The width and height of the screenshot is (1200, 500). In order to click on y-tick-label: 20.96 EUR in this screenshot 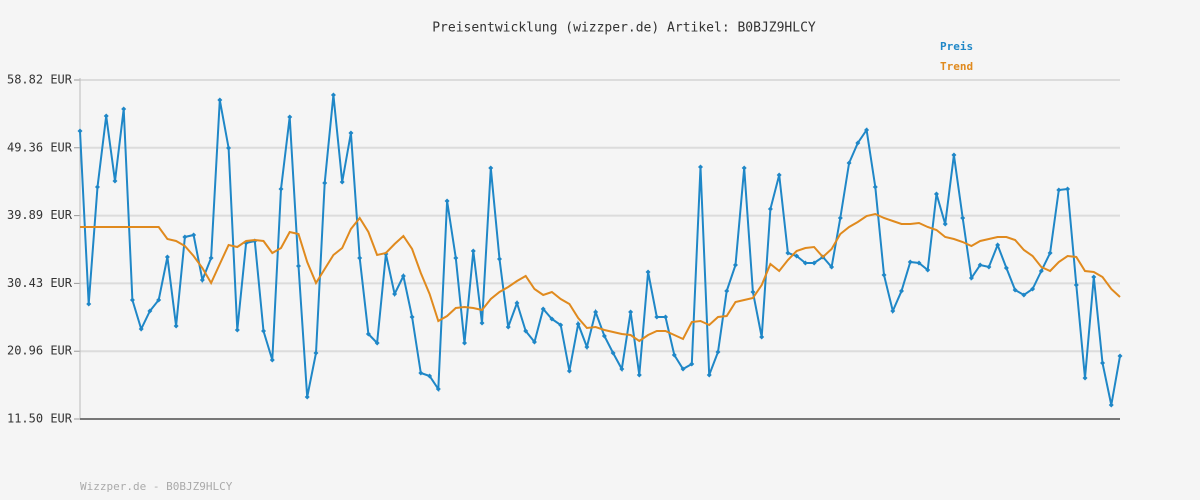, I will do `click(40, 351)`.